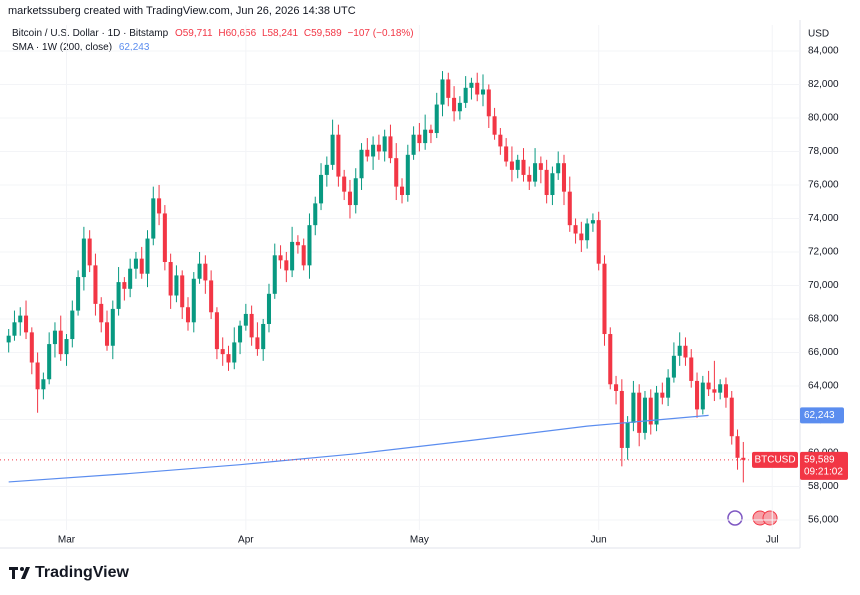 Image resolution: width=860 pixels, height=595 pixels. Describe the element at coordinates (62, 47) in the screenshot. I see `indicator-name: SMA · 1W (200, close)` at that location.